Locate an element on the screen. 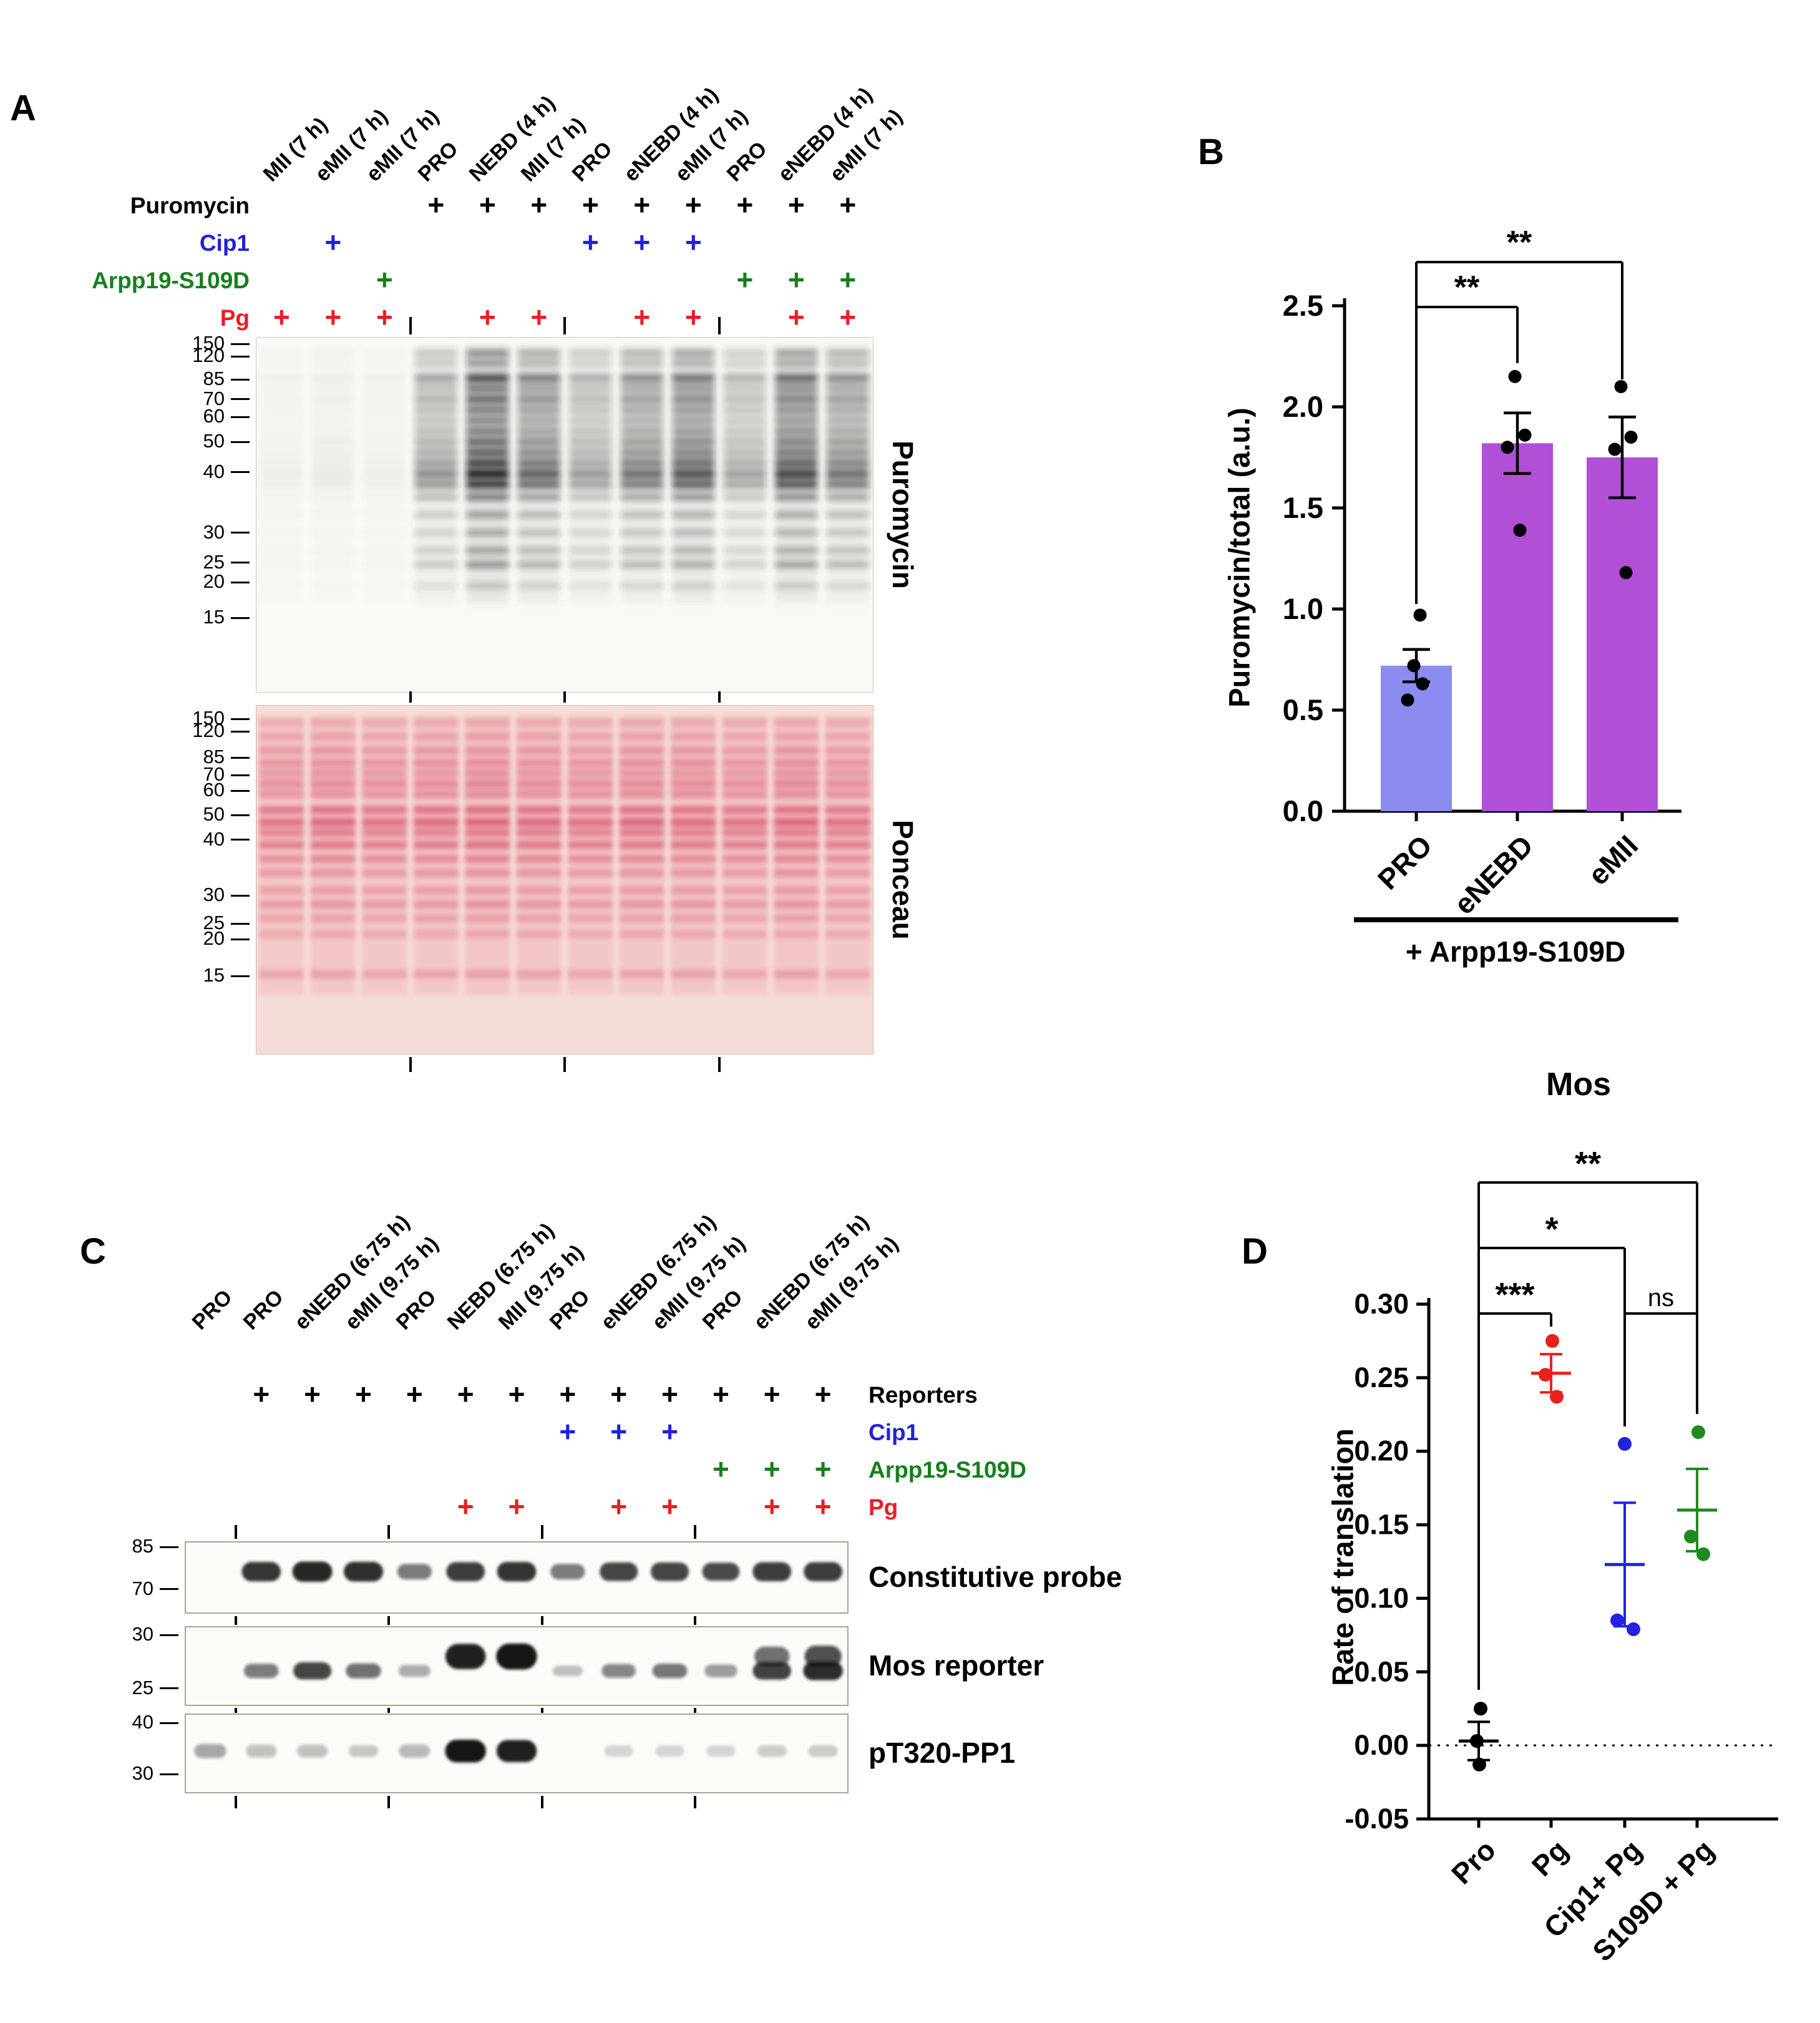 This screenshot has width=1820, height=2023. chart-b-xtick: PRO is located at coordinates (1404, 862).